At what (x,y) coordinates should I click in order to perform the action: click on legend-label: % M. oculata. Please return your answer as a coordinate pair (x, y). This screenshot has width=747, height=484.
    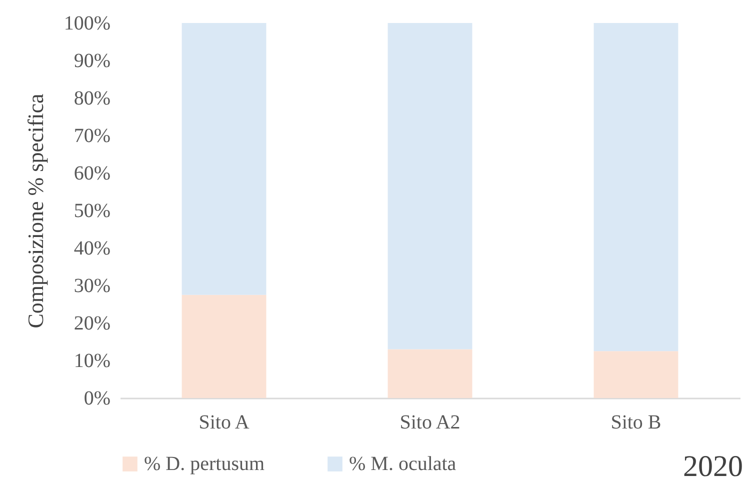
    Looking at the image, I should click on (402, 464).